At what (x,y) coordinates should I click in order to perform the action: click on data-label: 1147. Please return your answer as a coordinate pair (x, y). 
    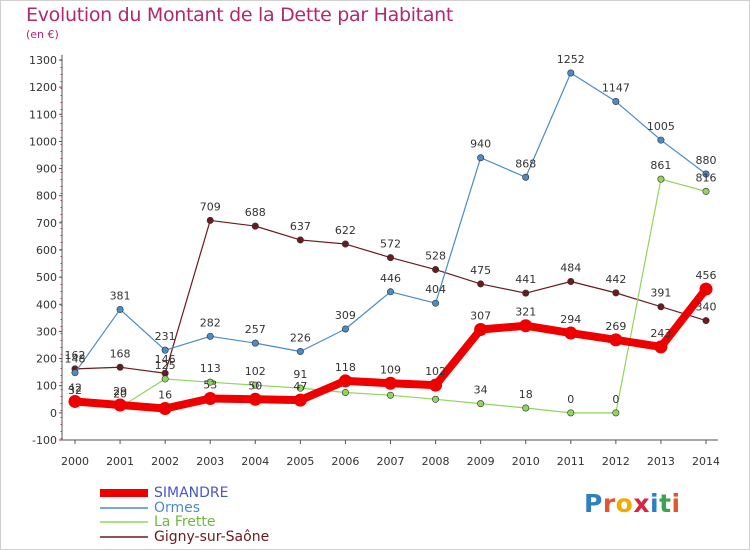
    Looking at the image, I should click on (616, 88).